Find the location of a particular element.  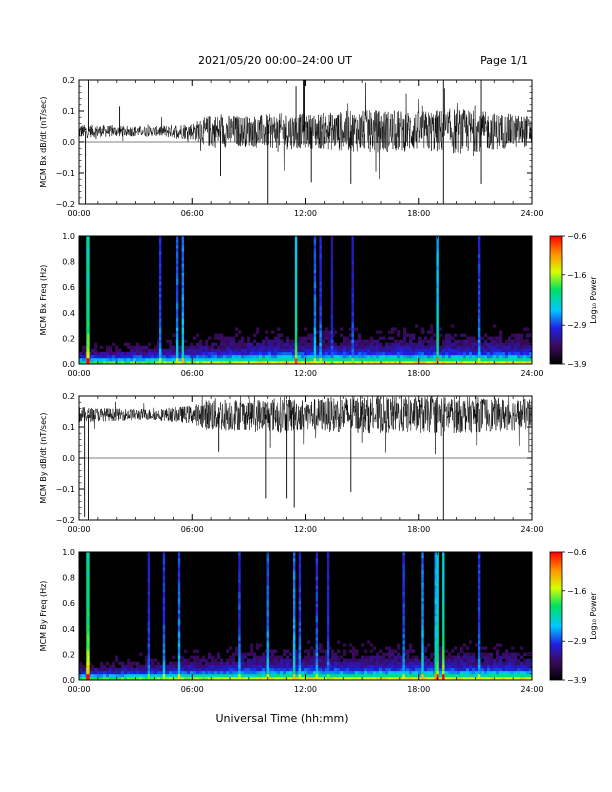

colorbar-tick-label: −2.9 is located at coordinates (576, 641).